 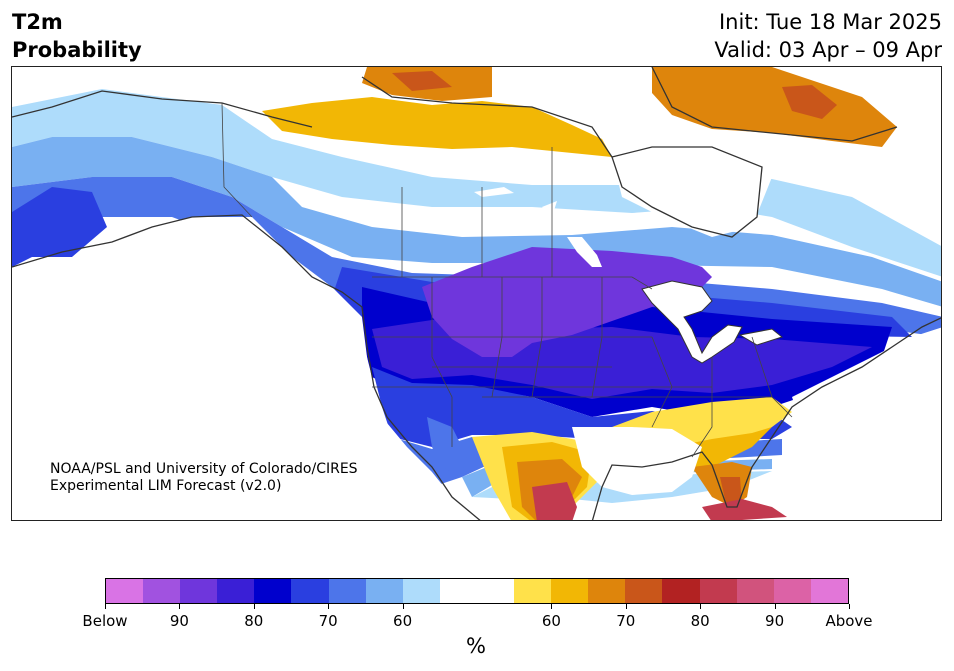 I want to click on central-us-violet, so click(x=567, y=302).